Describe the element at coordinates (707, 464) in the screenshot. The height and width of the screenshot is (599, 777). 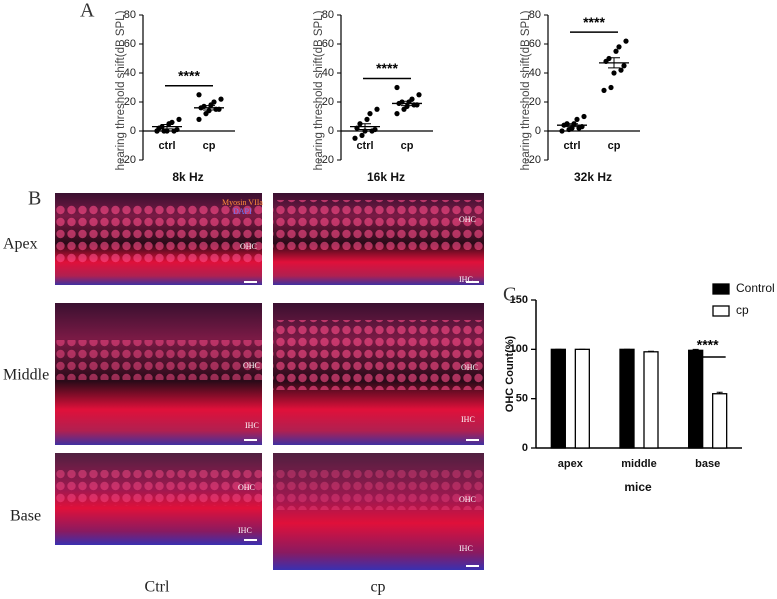
I see `x-tick-label: base` at that location.